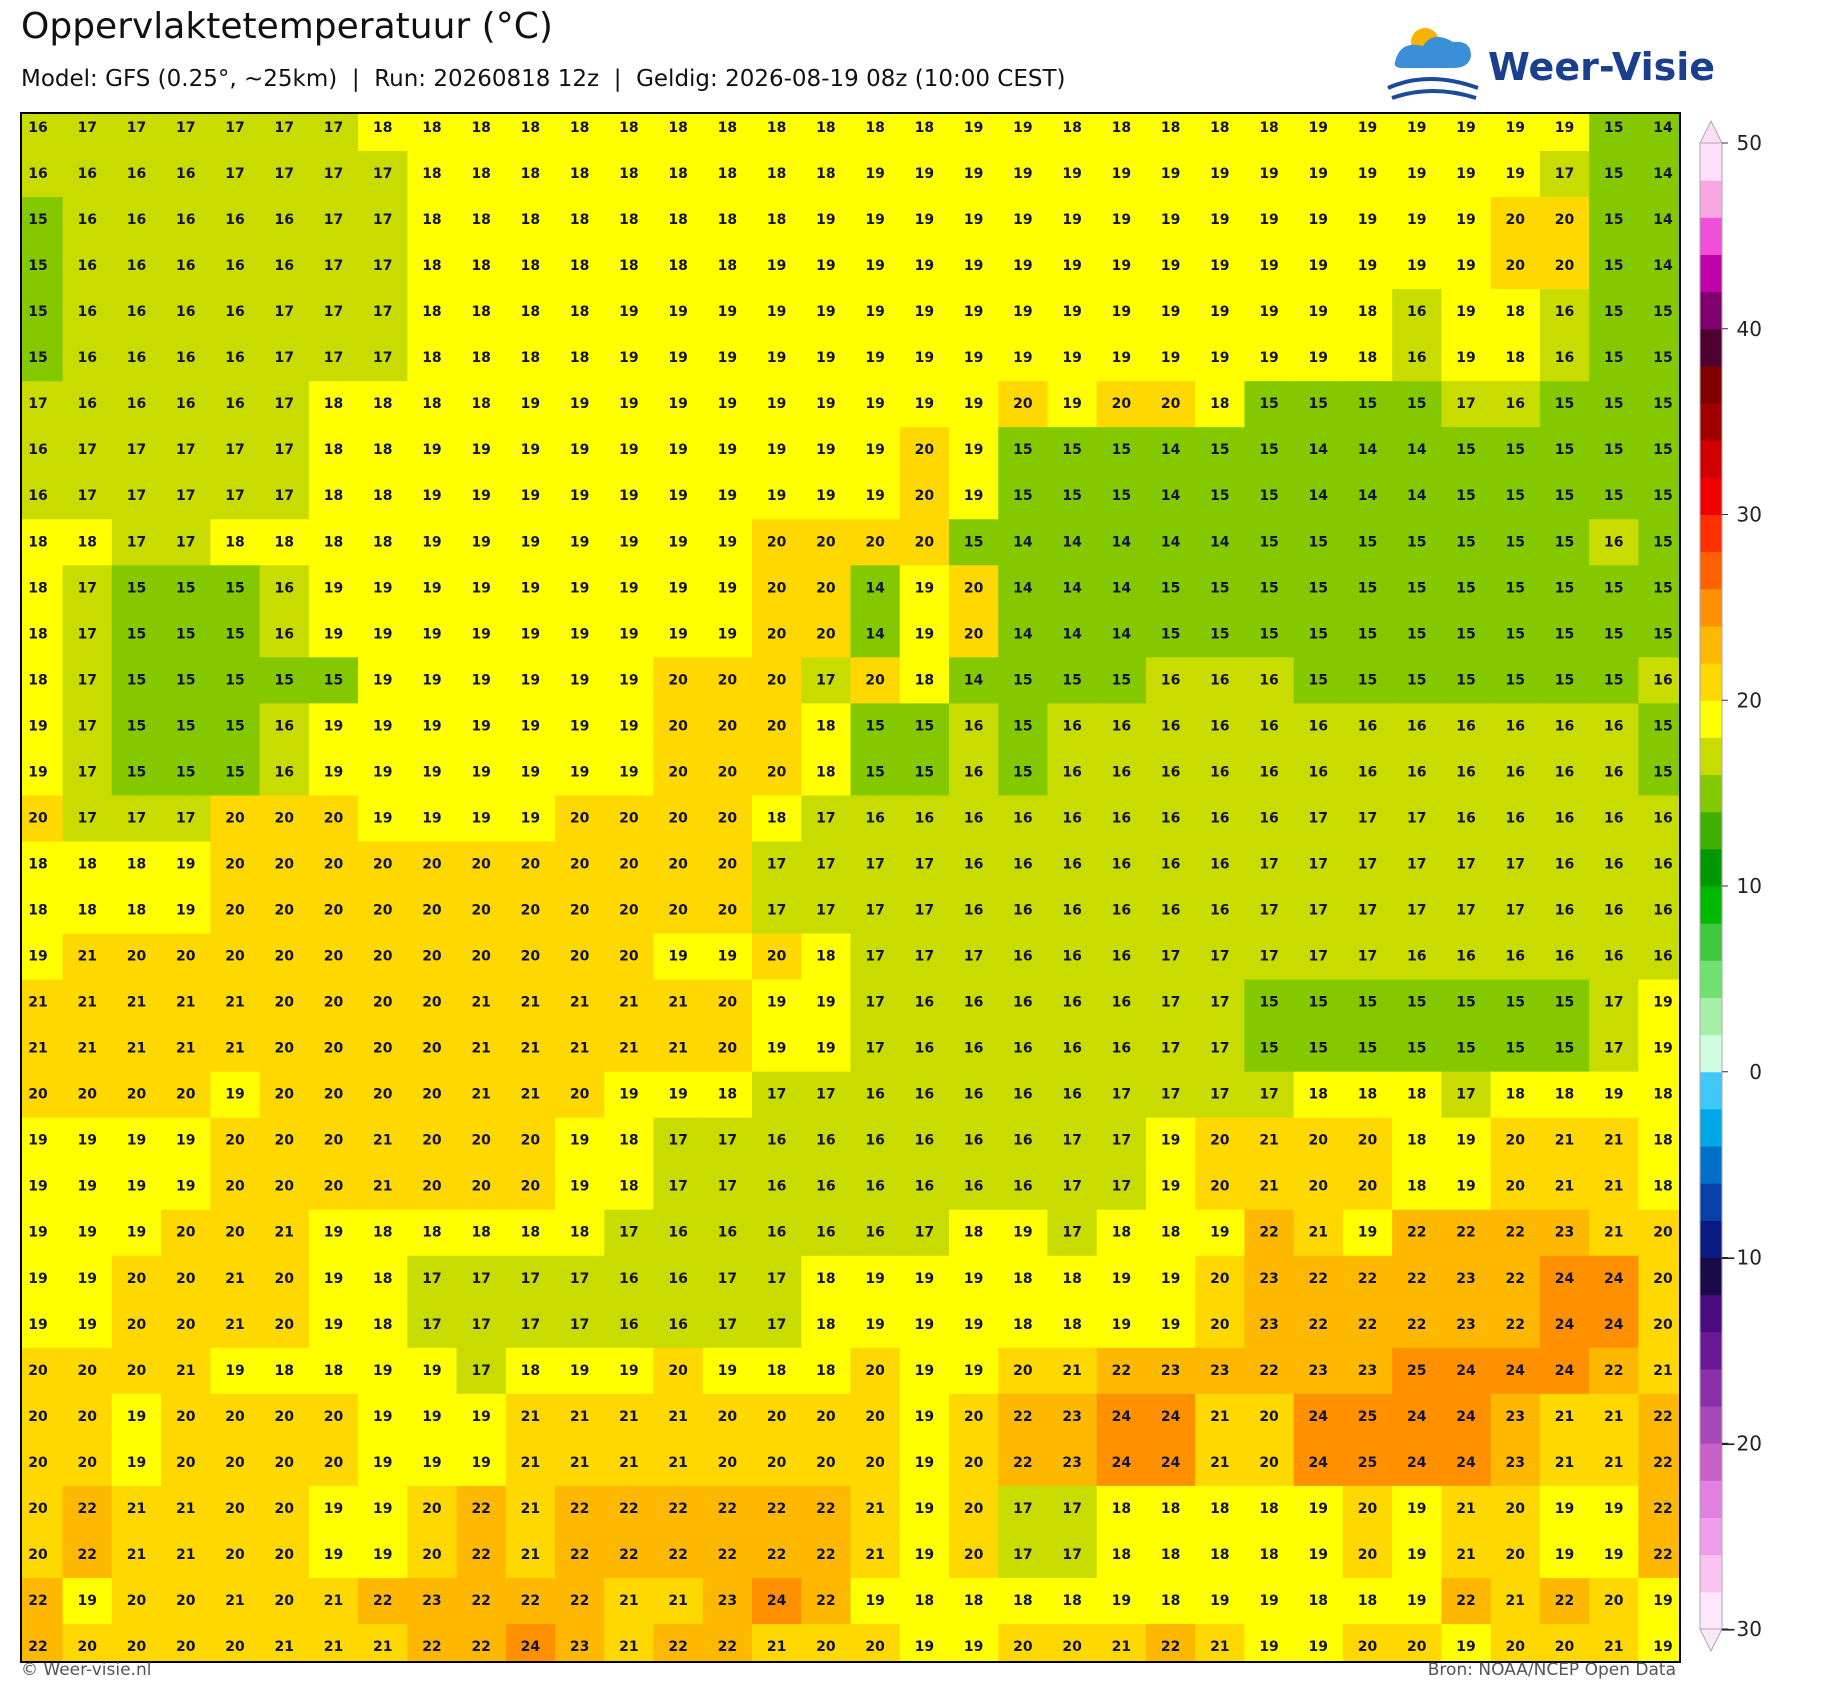 This screenshot has width=1824, height=1685. What do you see at coordinates (1170, 1647) in the screenshot?
I see `temperature-label: 22` at bounding box center [1170, 1647].